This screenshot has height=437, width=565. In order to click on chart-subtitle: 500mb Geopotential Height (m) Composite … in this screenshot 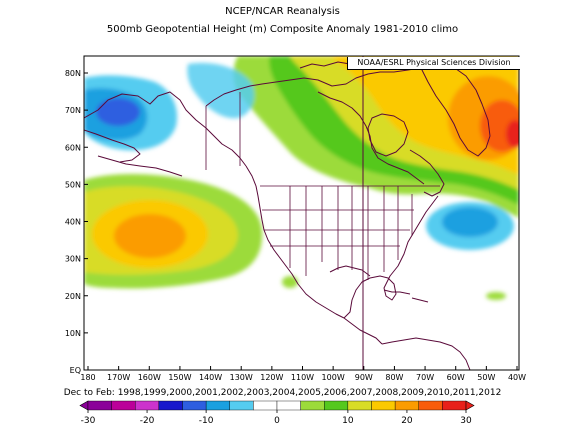, I will do `click(282, 29)`.